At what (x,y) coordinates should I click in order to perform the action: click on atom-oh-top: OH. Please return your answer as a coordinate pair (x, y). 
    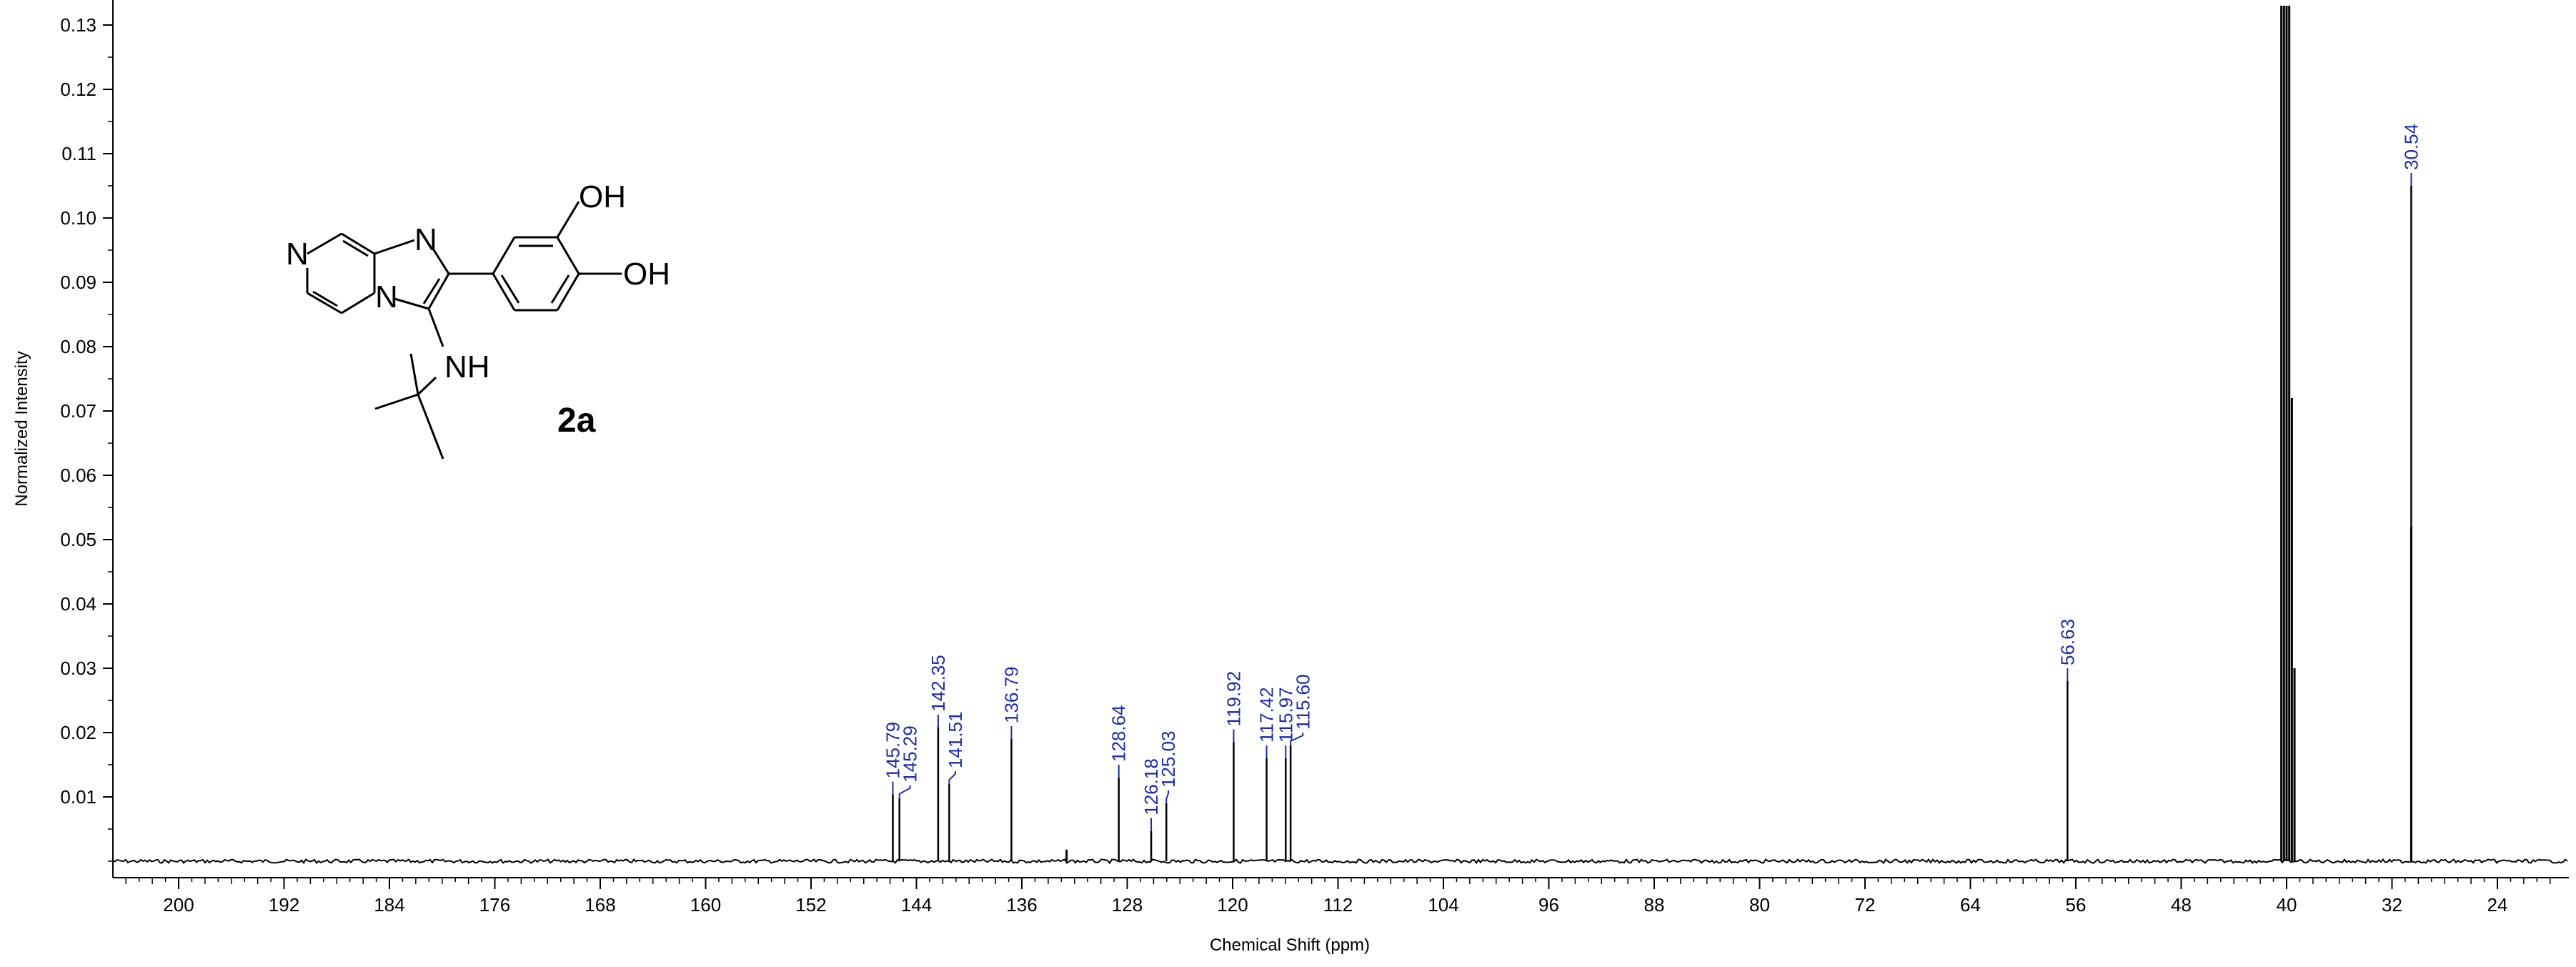
    Looking at the image, I should click on (602, 196).